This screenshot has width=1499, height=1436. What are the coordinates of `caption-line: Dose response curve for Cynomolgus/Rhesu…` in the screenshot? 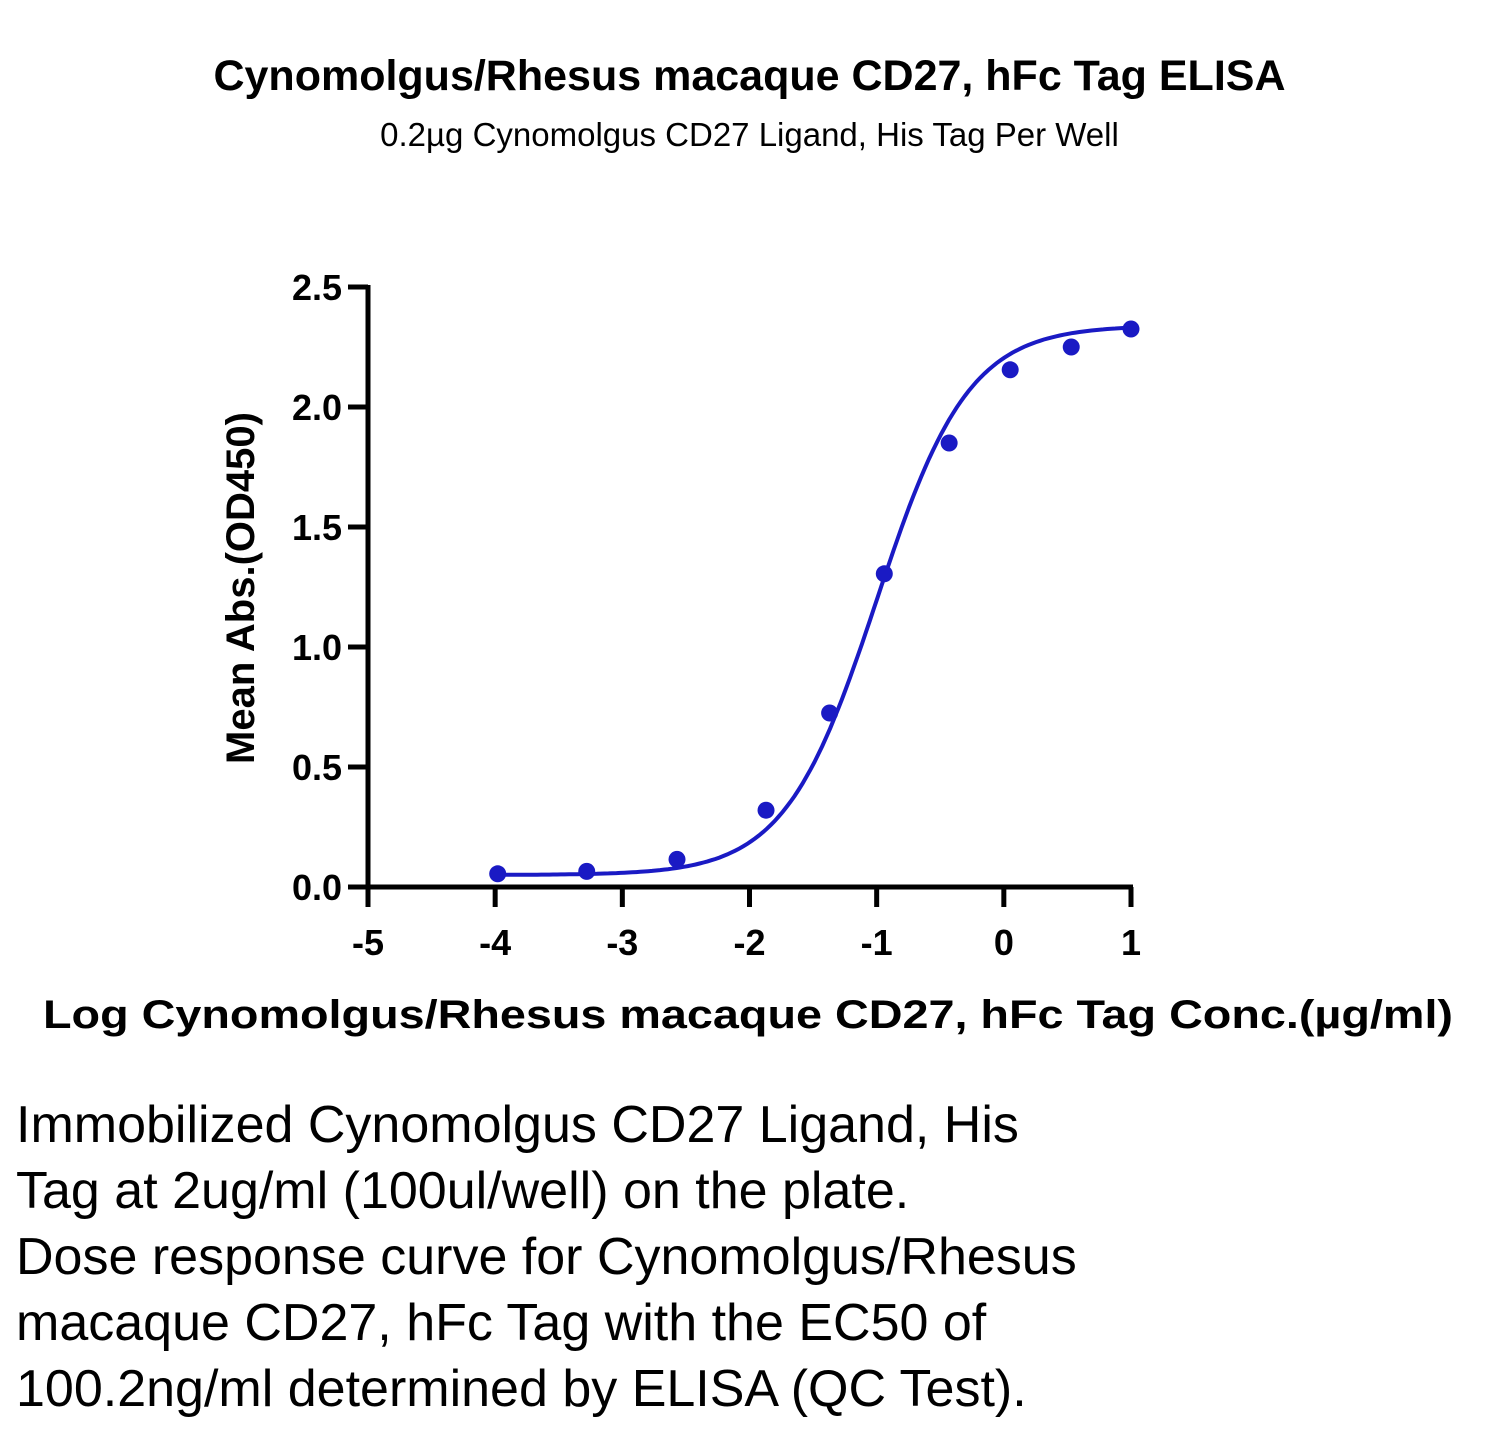 It's located at (546, 1257).